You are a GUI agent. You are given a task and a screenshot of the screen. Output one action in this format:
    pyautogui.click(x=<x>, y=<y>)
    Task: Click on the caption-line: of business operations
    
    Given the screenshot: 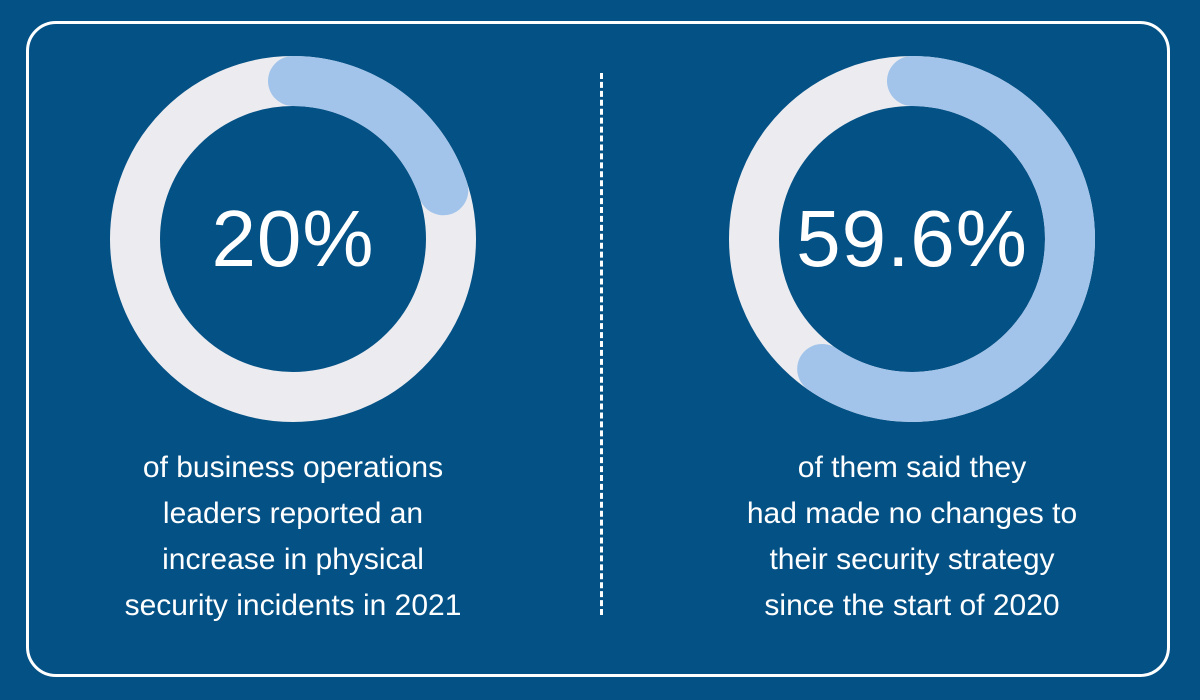 What is the action you would take?
    pyautogui.click(x=293, y=467)
    